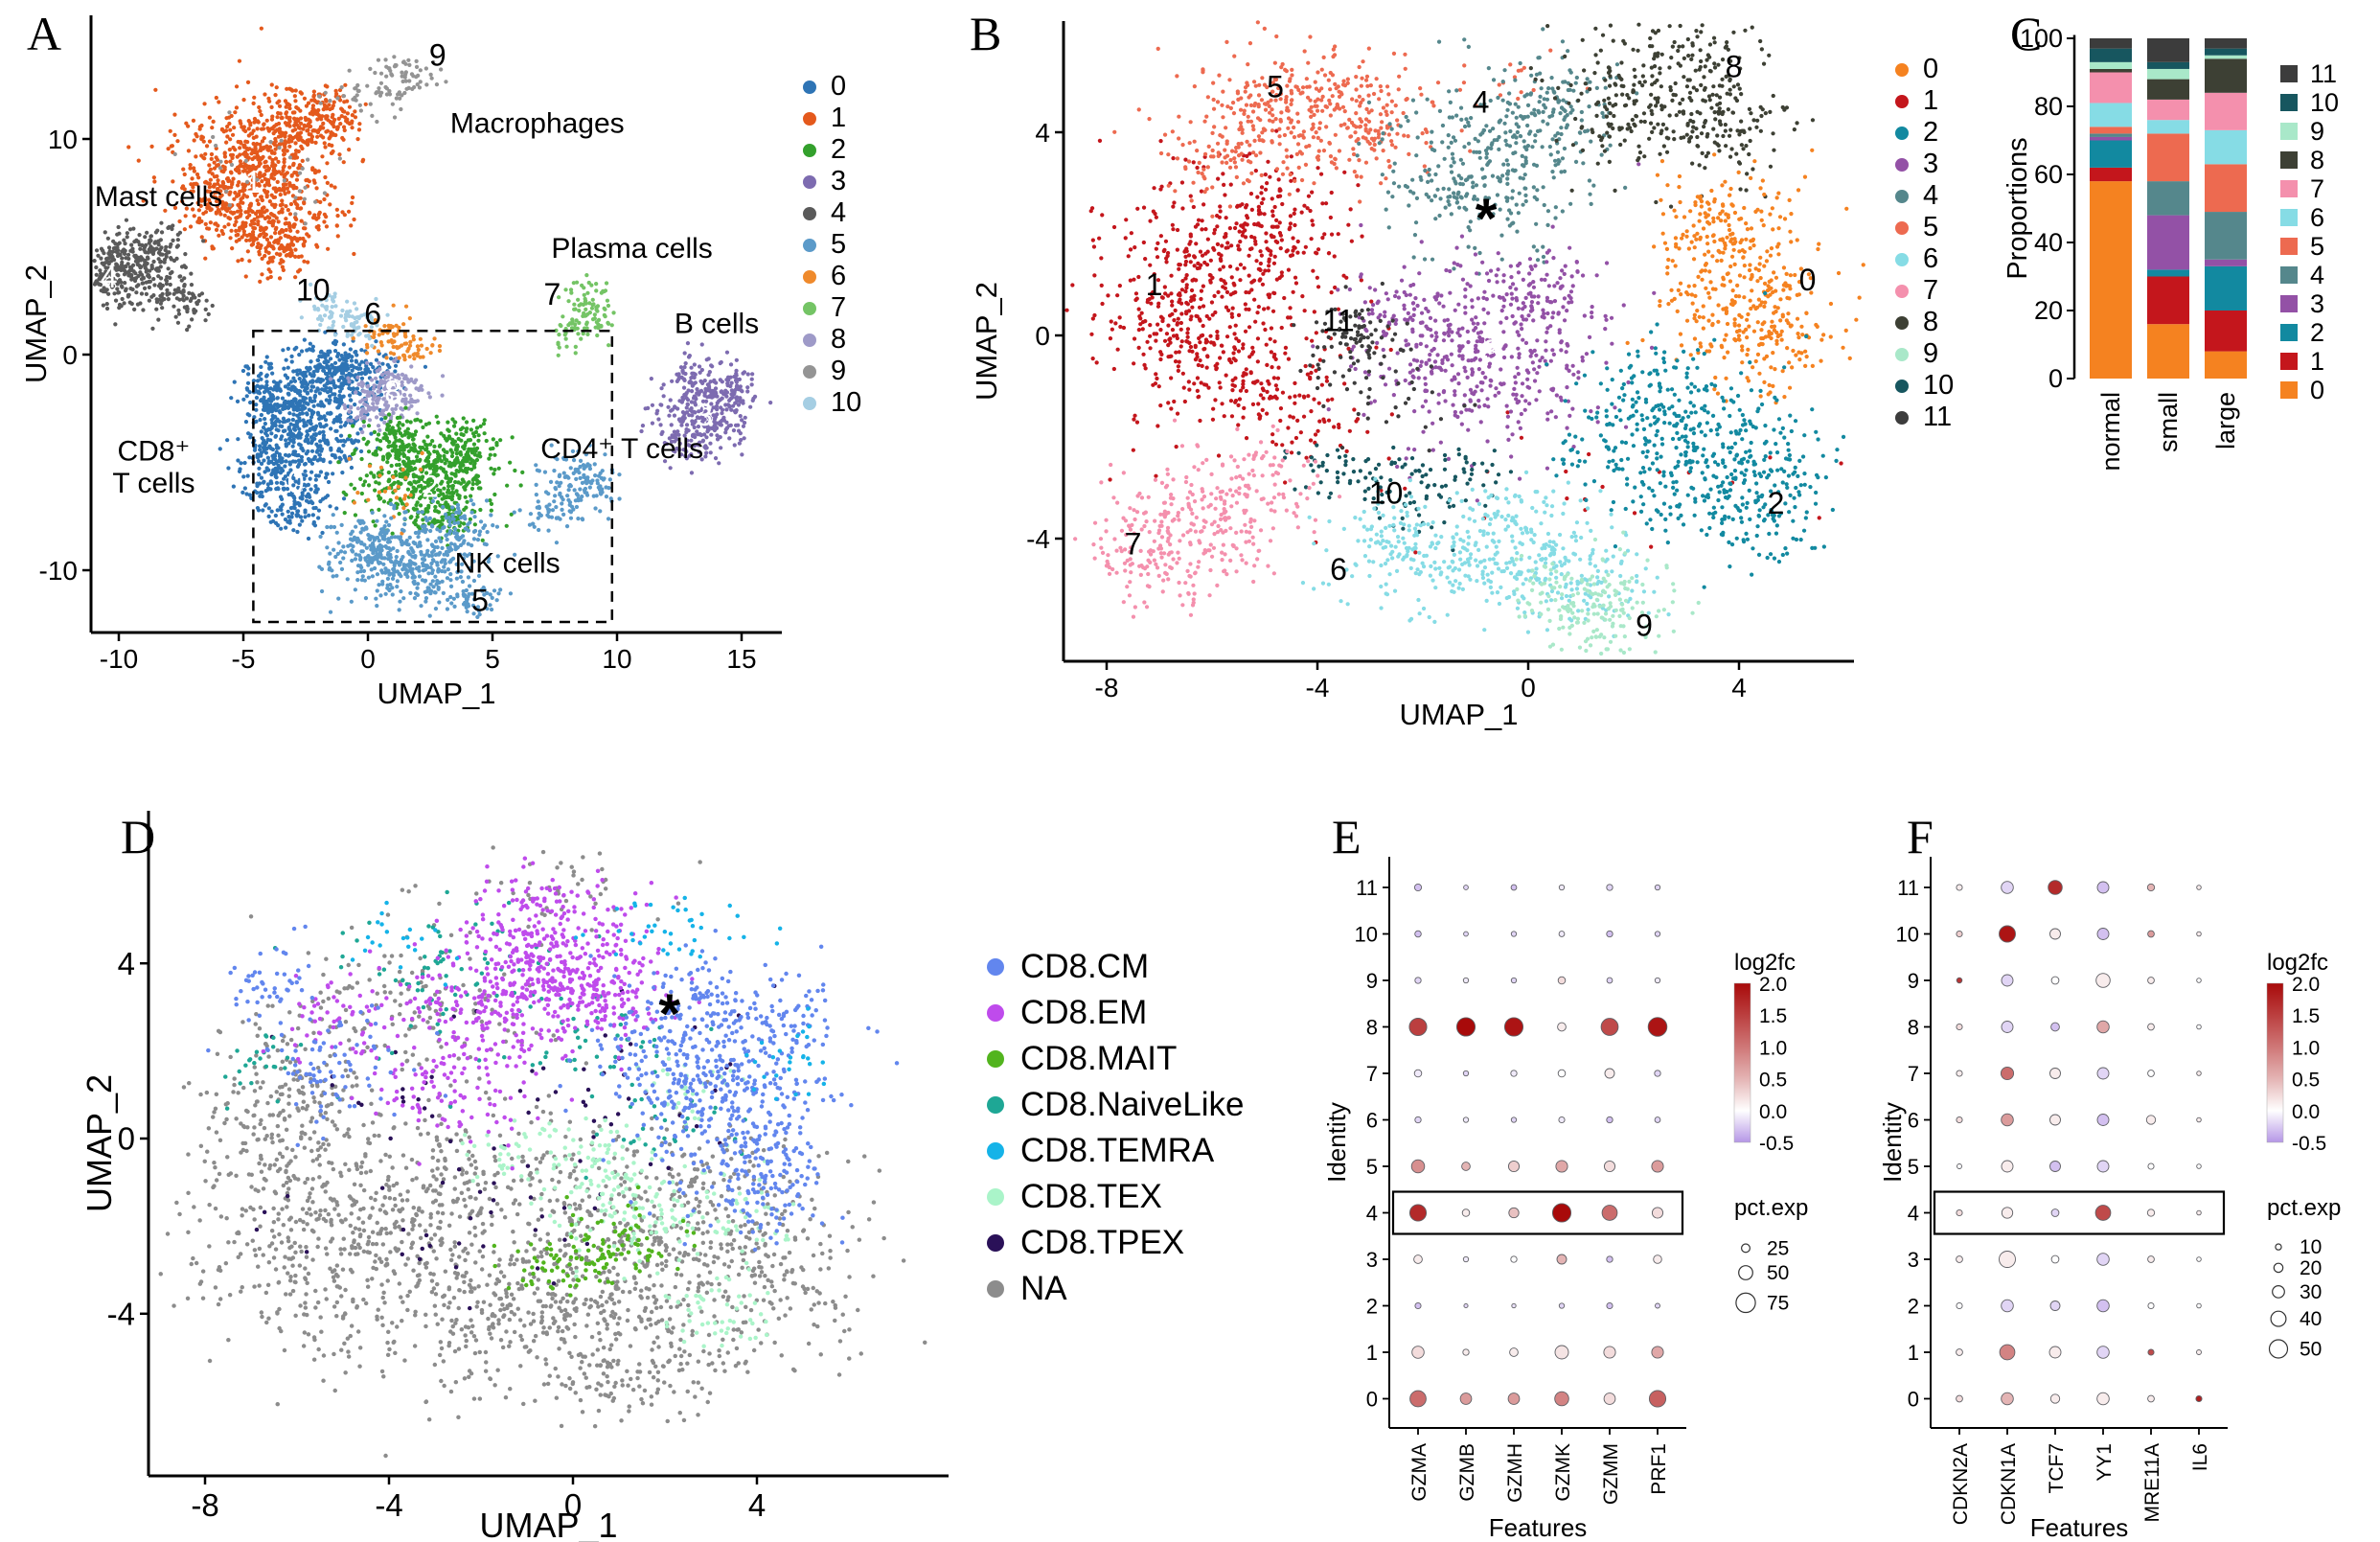  I want to click on cluster-NA-points, so click(543, 1152).